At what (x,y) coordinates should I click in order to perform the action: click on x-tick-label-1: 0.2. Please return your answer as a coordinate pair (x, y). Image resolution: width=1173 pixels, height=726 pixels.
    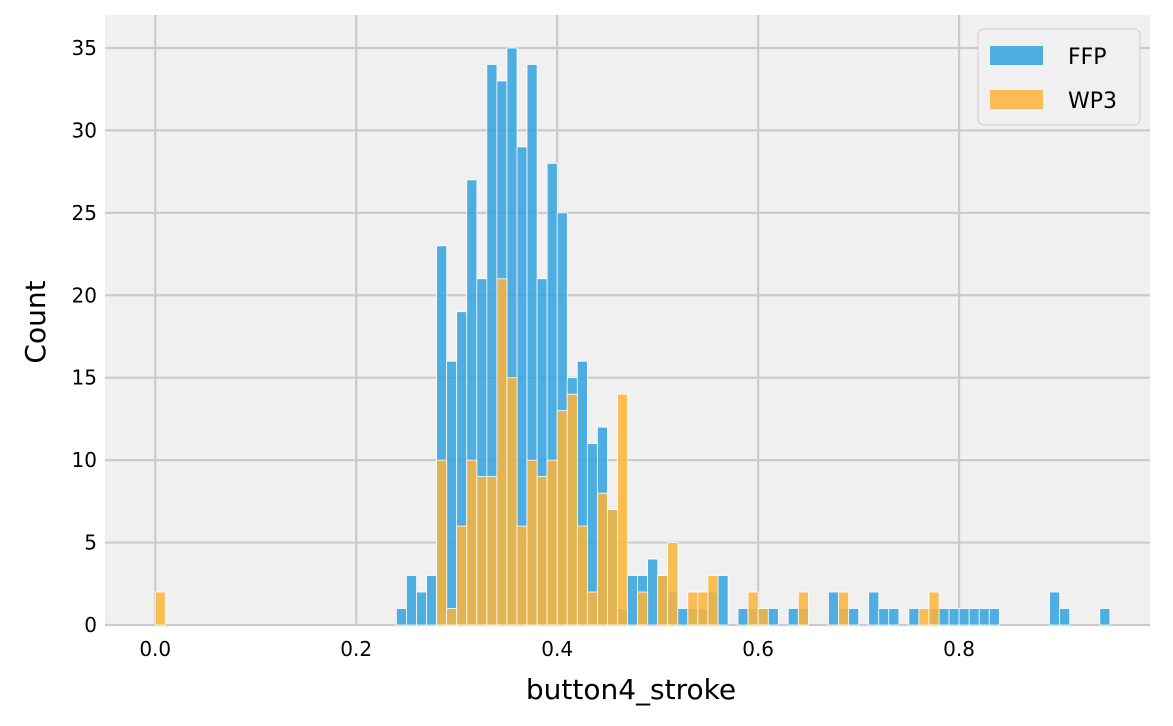
    Looking at the image, I should click on (356, 649).